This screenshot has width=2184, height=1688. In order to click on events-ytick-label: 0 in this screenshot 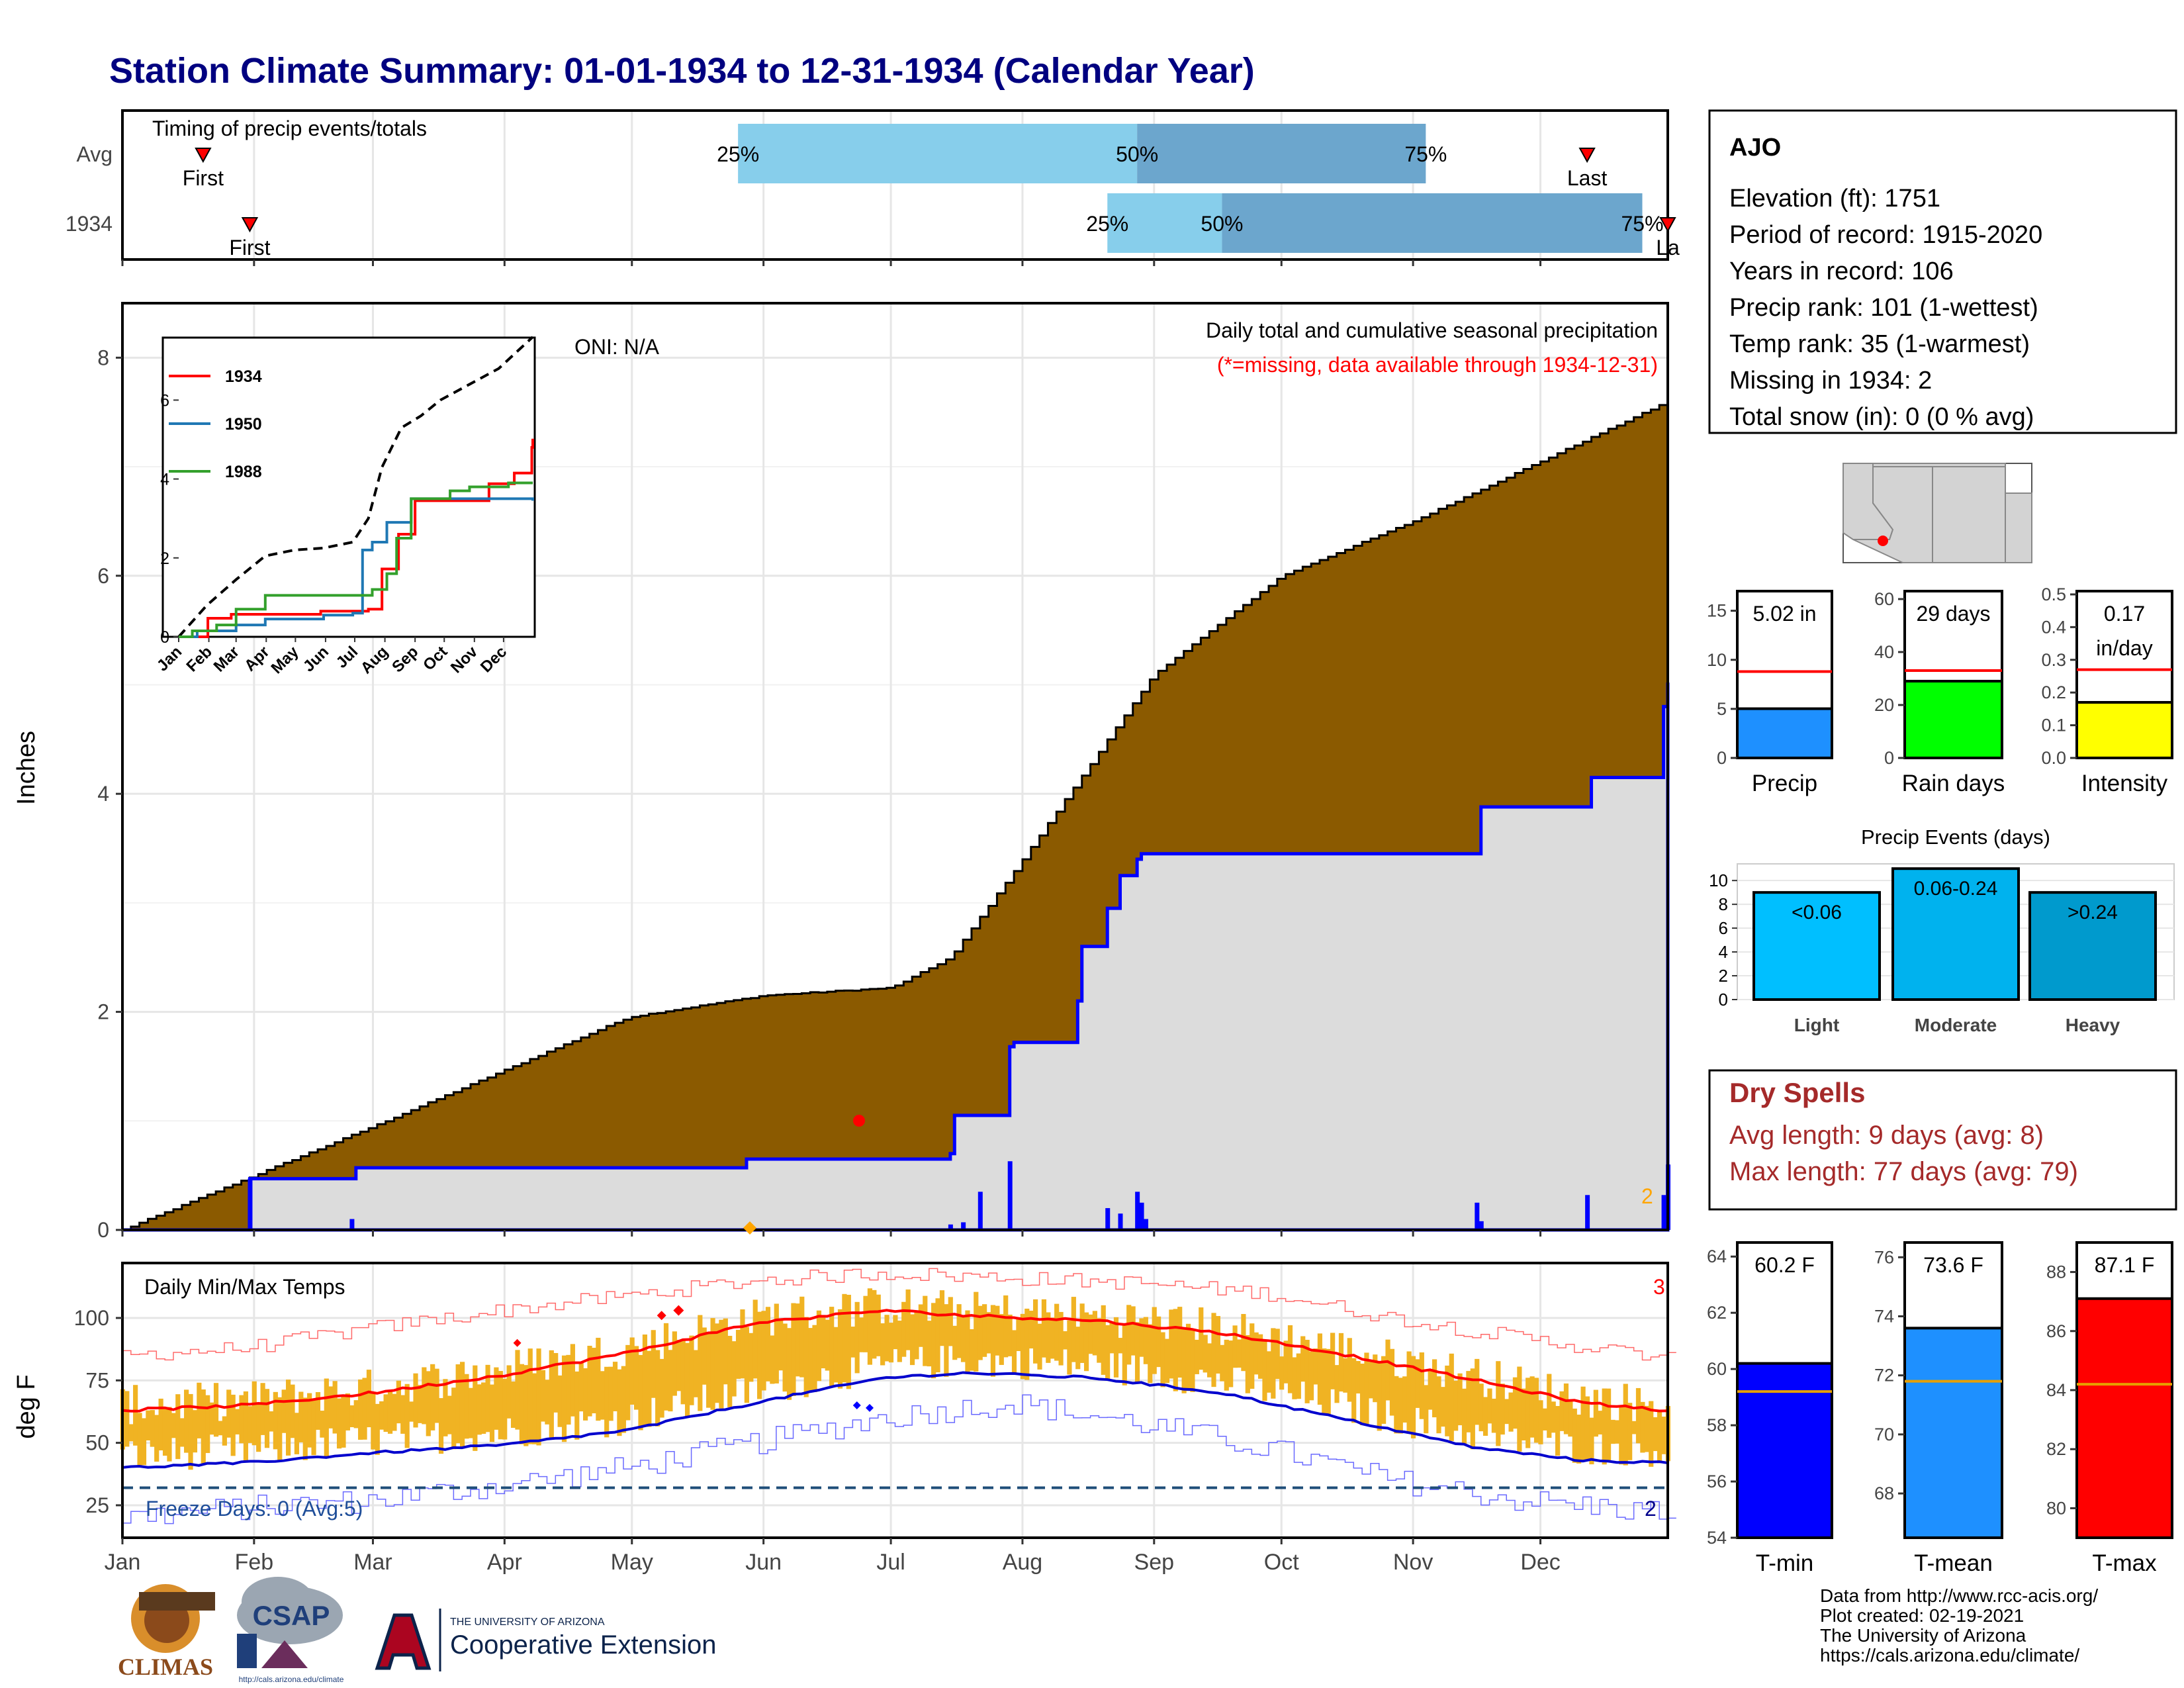, I will do `click(1723, 999)`.